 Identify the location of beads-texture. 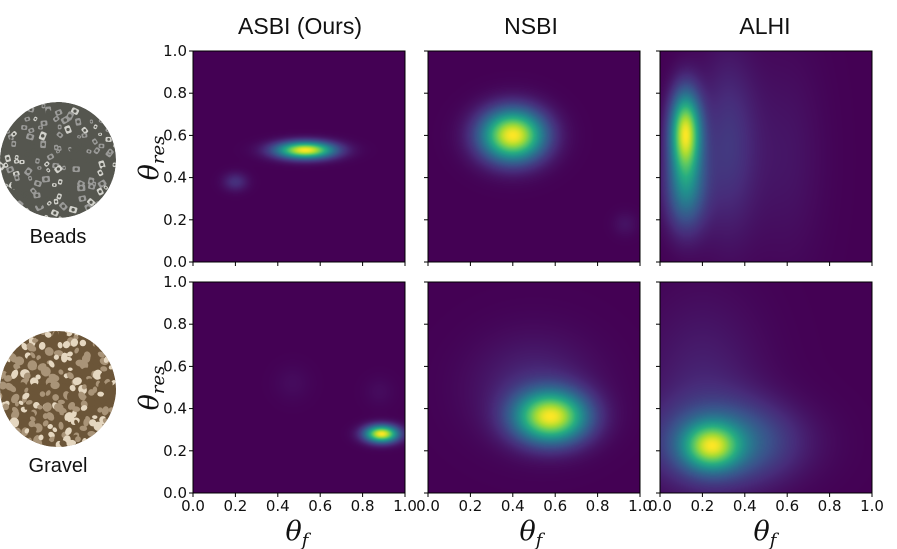
(58, 160).